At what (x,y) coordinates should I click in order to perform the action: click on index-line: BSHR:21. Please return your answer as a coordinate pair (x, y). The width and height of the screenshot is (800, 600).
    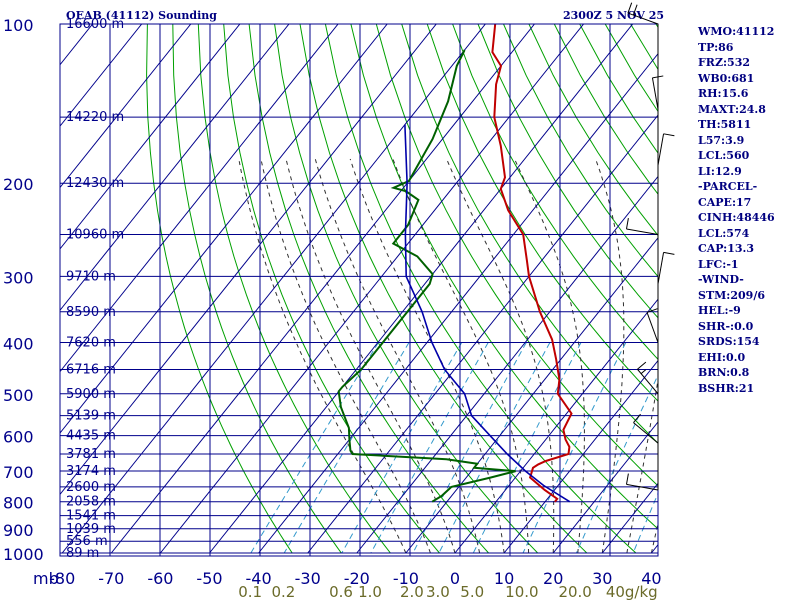
    Looking at the image, I should click on (726, 388).